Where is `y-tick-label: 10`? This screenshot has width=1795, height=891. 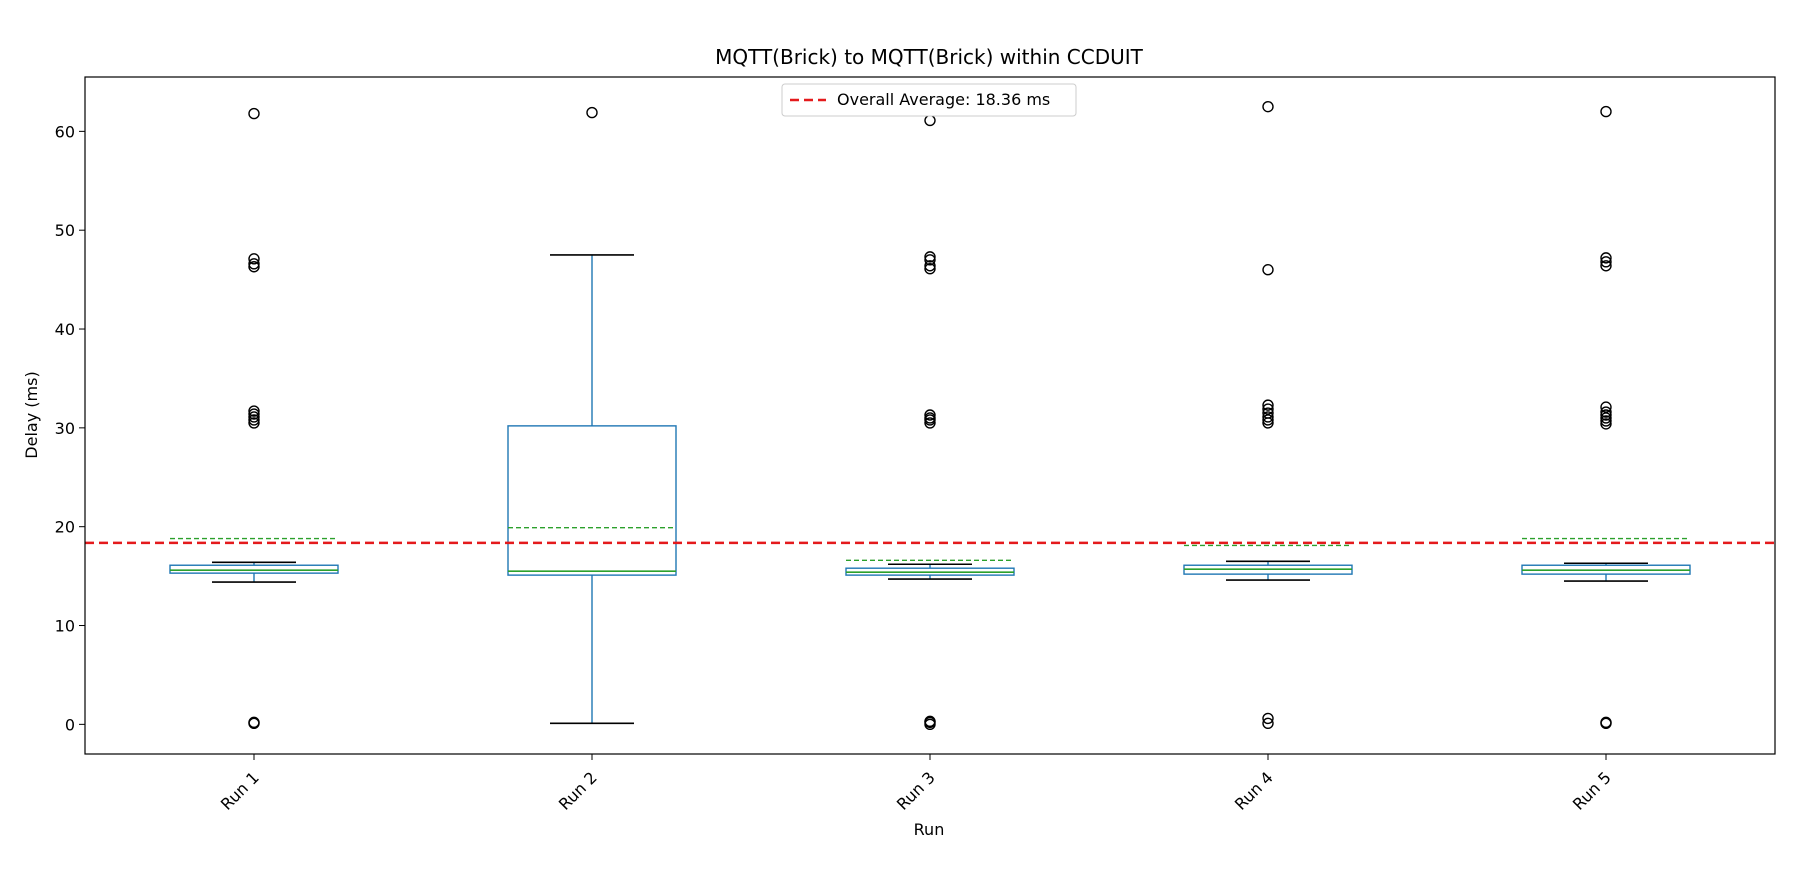 y-tick-label: 10 is located at coordinates (65, 626).